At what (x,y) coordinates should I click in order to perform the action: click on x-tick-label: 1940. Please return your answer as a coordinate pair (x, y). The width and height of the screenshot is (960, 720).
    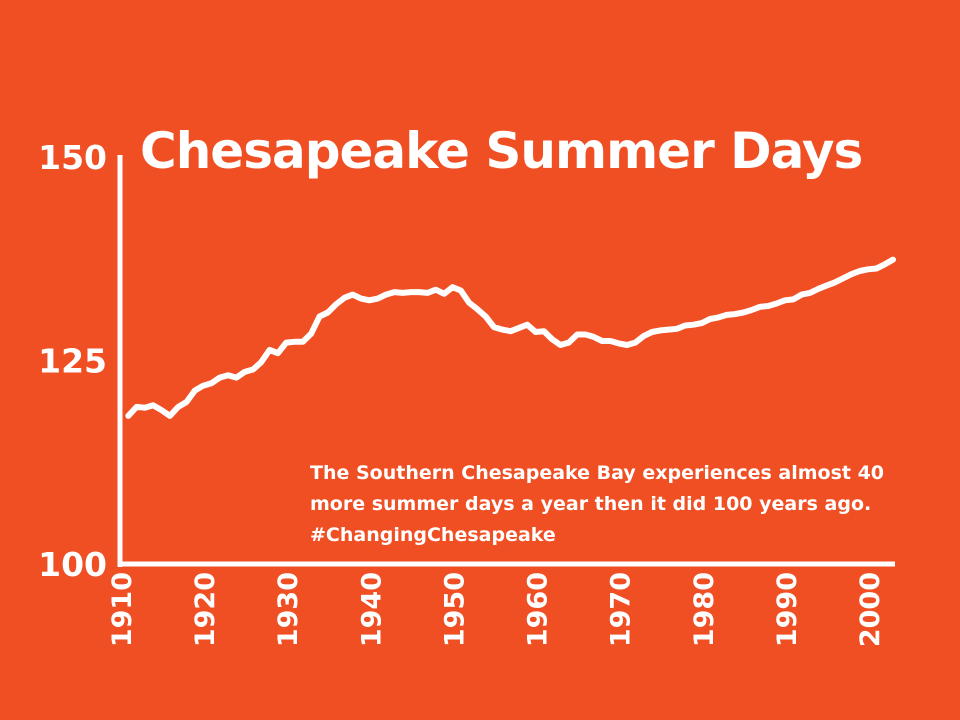
    Looking at the image, I should click on (371, 609).